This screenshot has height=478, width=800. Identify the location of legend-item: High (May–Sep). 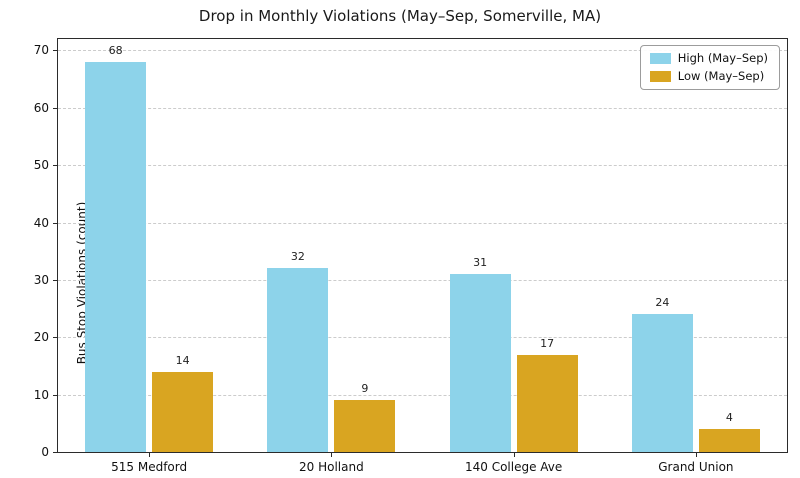
(708, 58).